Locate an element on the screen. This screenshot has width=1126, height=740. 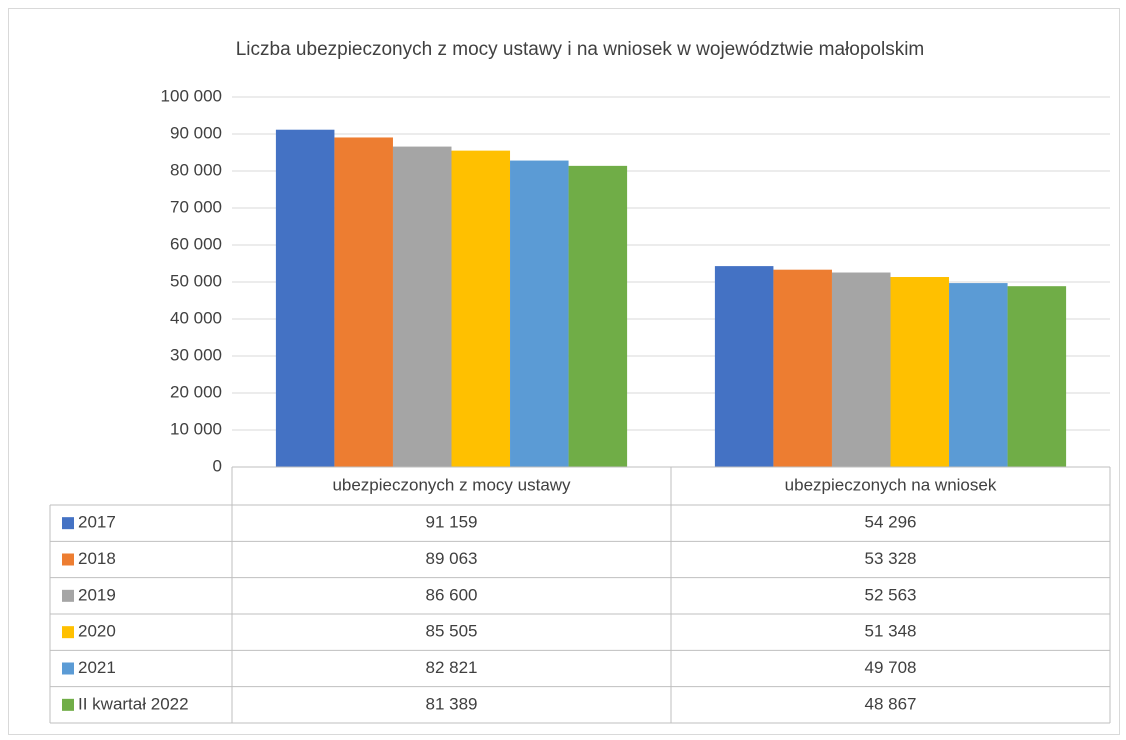
table-value: 81 389 is located at coordinates (452, 703).